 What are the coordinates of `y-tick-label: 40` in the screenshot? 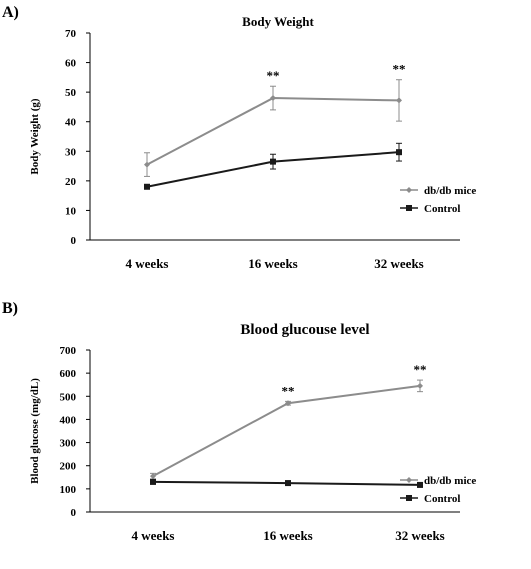 It's located at (71, 123).